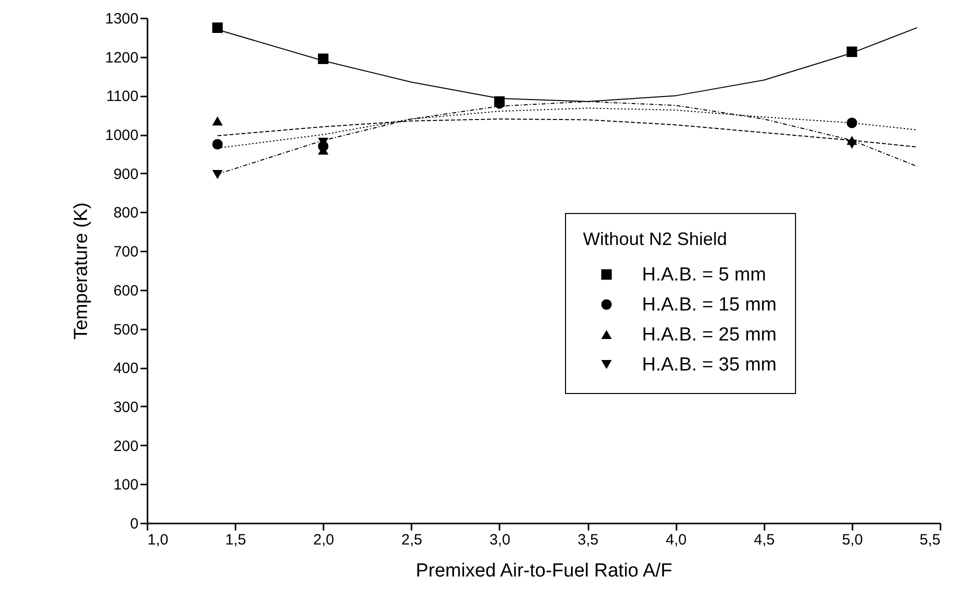 The height and width of the screenshot is (606, 957). Describe the element at coordinates (588, 540) in the screenshot. I see `x-tick-label: 3,5` at that location.